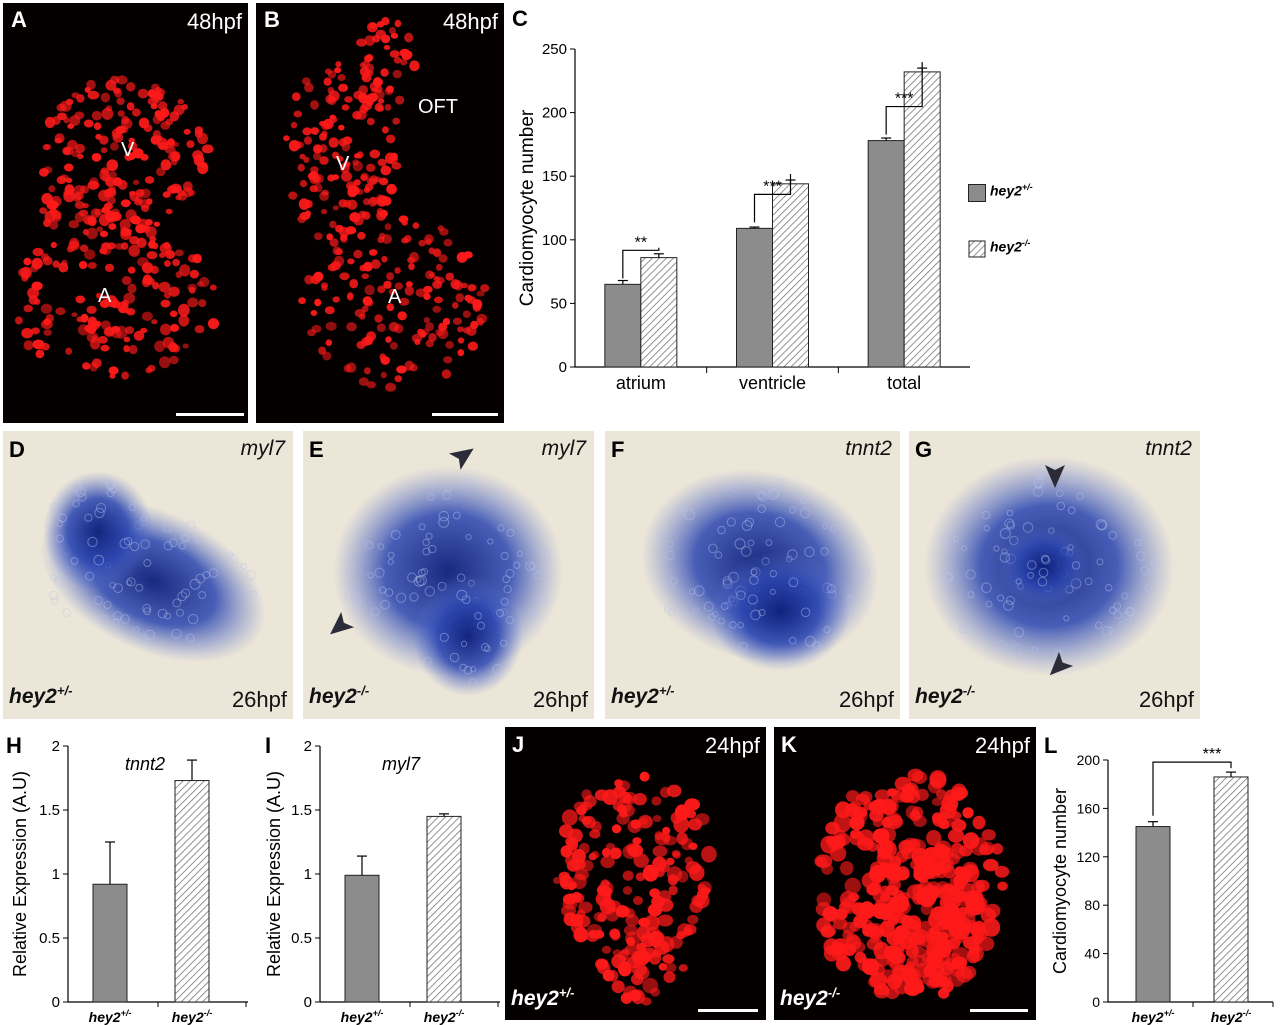 Image resolution: width=1280 pixels, height=1025 pixels. Describe the element at coordinates (148, 575) in the screenshot. I see `panel-d-image: D myl7 hey2+/- 26hpf` at that location.